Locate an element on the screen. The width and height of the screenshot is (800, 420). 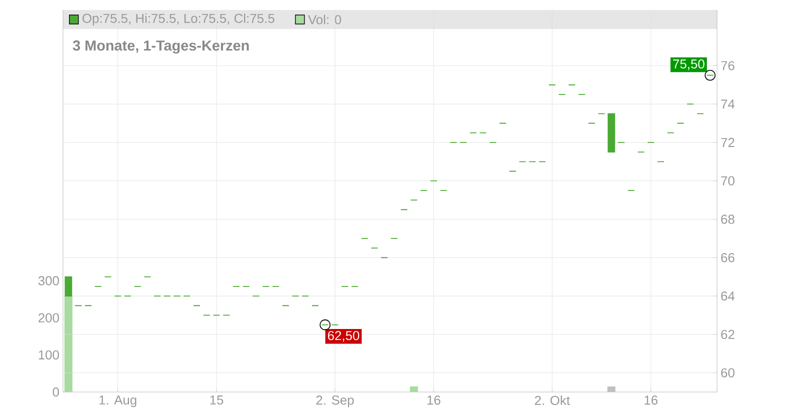
y-tick-label: 300 is located at coordinates (48, 281).